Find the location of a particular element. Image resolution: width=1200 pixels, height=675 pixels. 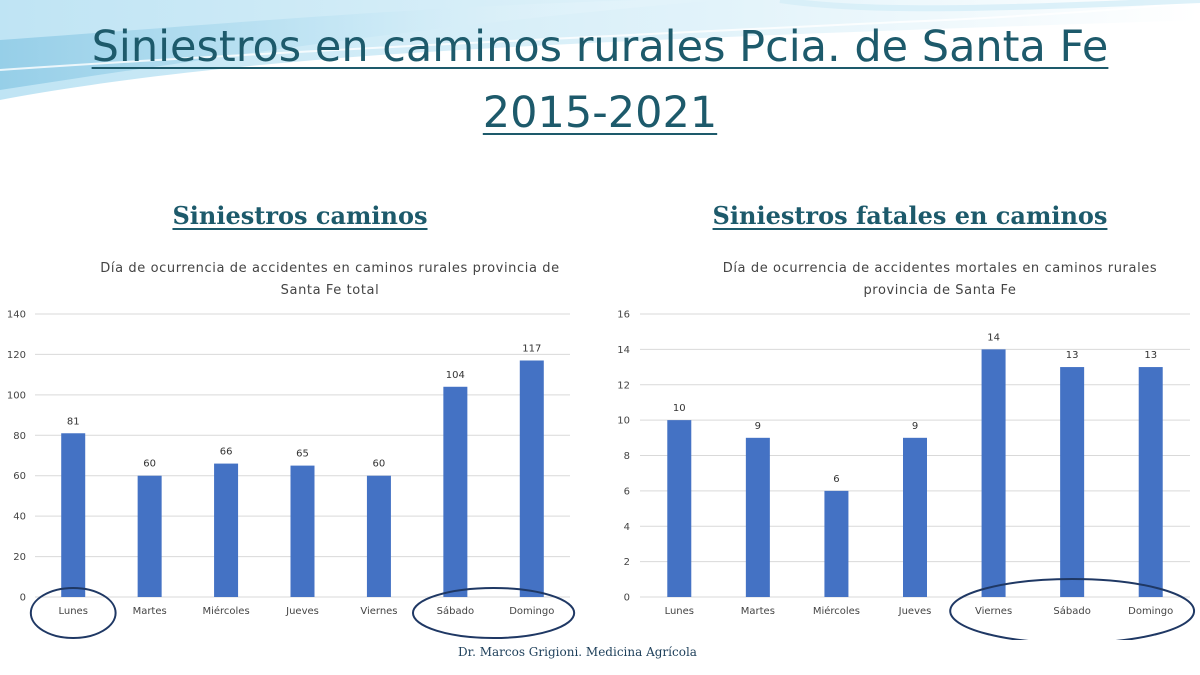

footer-credit: Dr. Marcos Grigioni. Medicina Agrícola is located at coordinates (577, 652).